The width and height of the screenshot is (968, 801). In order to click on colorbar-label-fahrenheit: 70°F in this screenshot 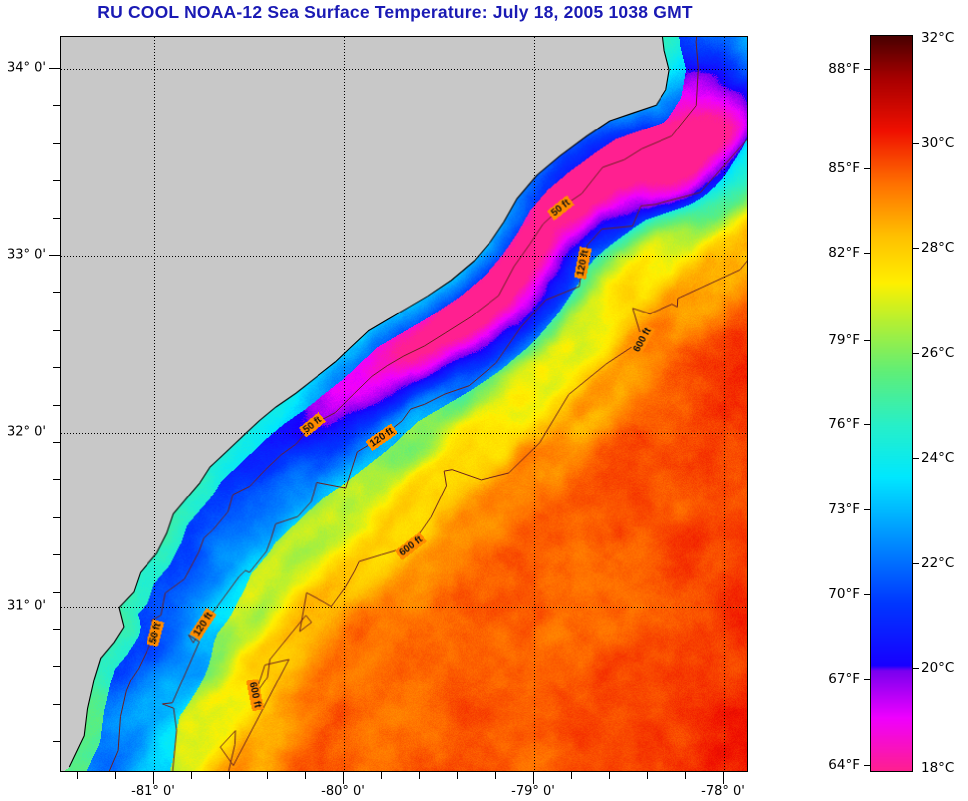, I will do `click(844, 594)`.